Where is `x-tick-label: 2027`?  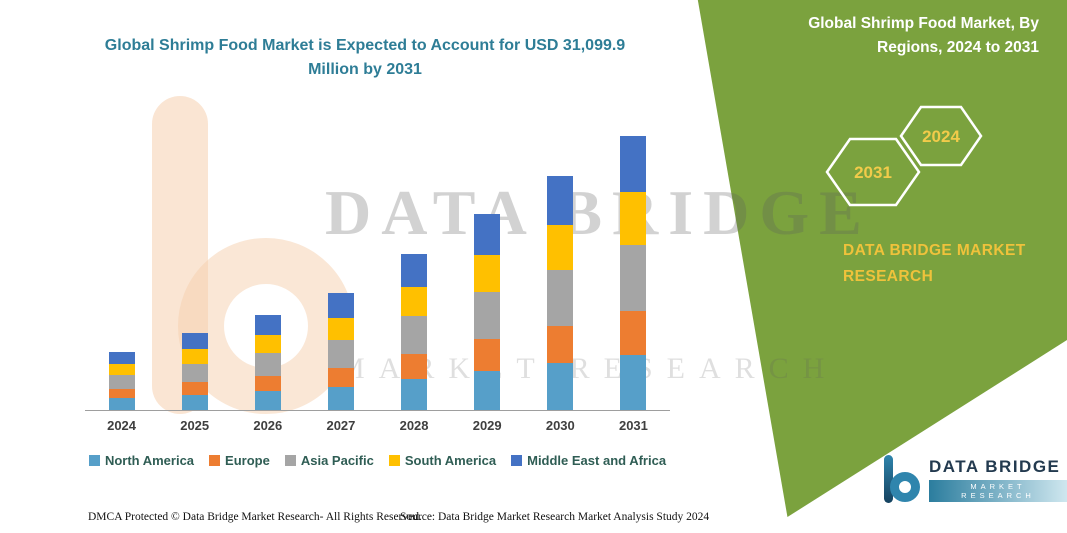
x-tick-label: 2027 is located at coordinates (341, 425).